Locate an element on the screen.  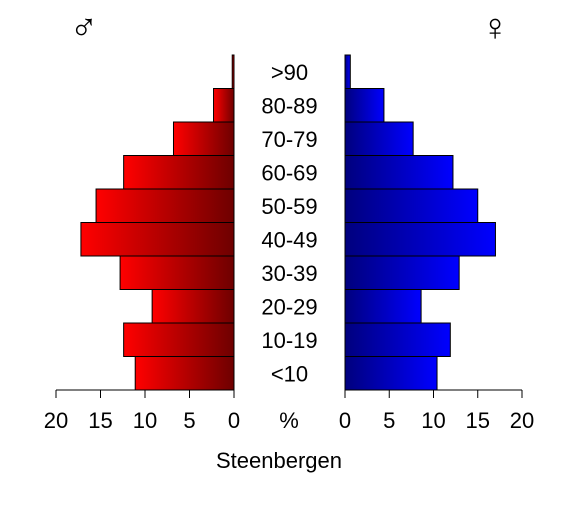
age-label-30-39: 30-39 is located at coordinates (289, 273).